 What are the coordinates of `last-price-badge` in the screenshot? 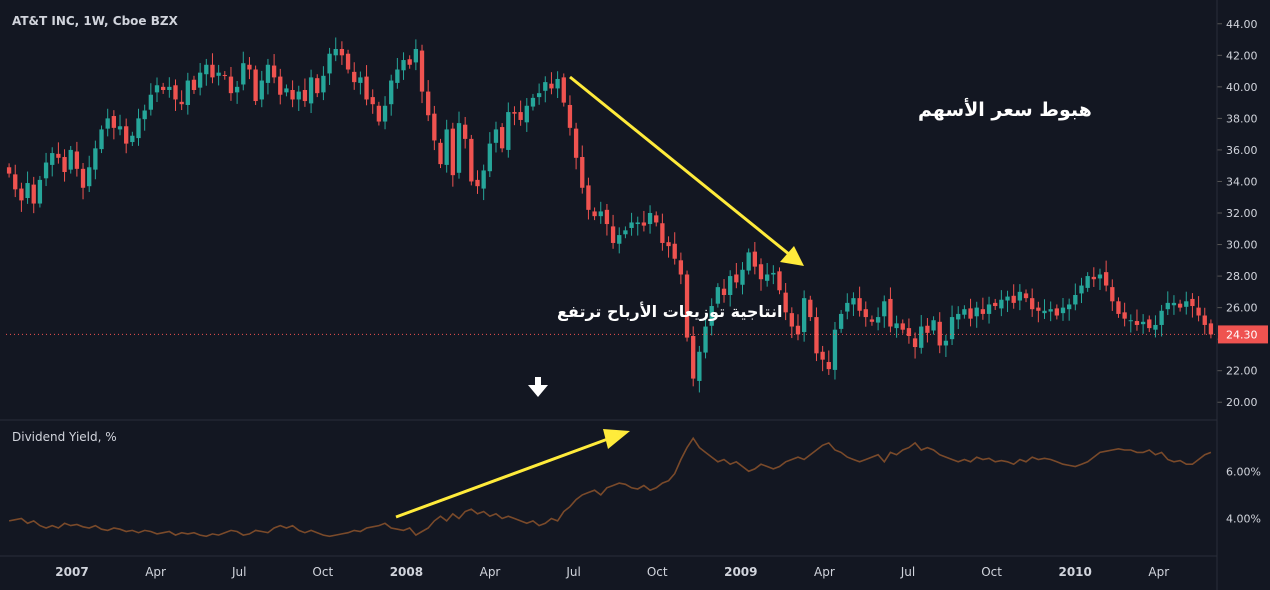 It's located at (1243, 334).